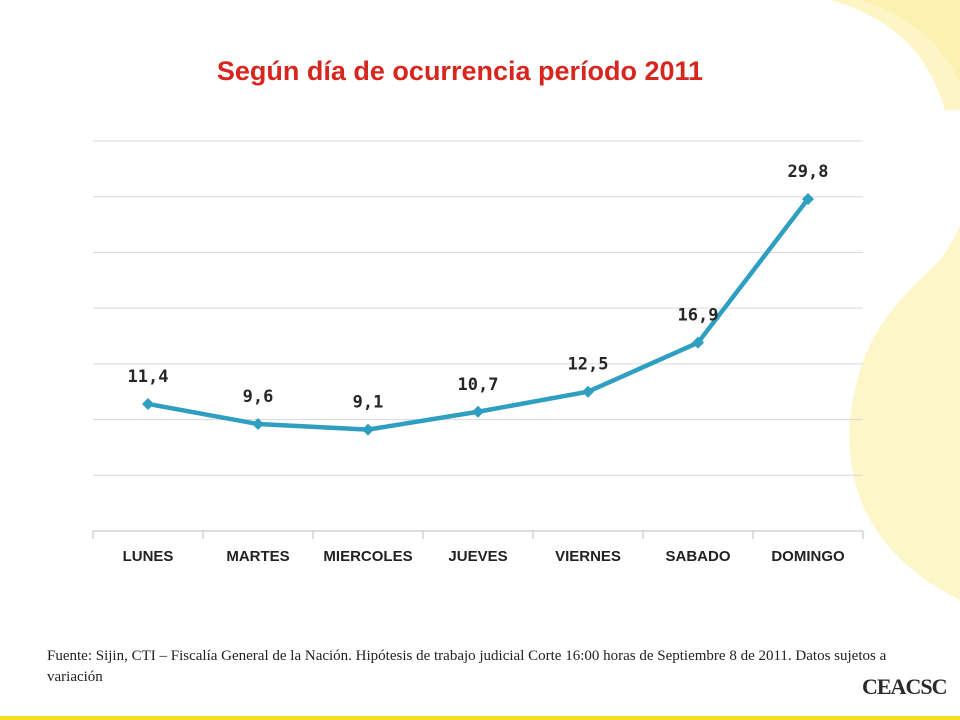  Describe the element at coordinates (904, 686) in the screenshot. I see `logo-wordmark: CEACSC` at that location.